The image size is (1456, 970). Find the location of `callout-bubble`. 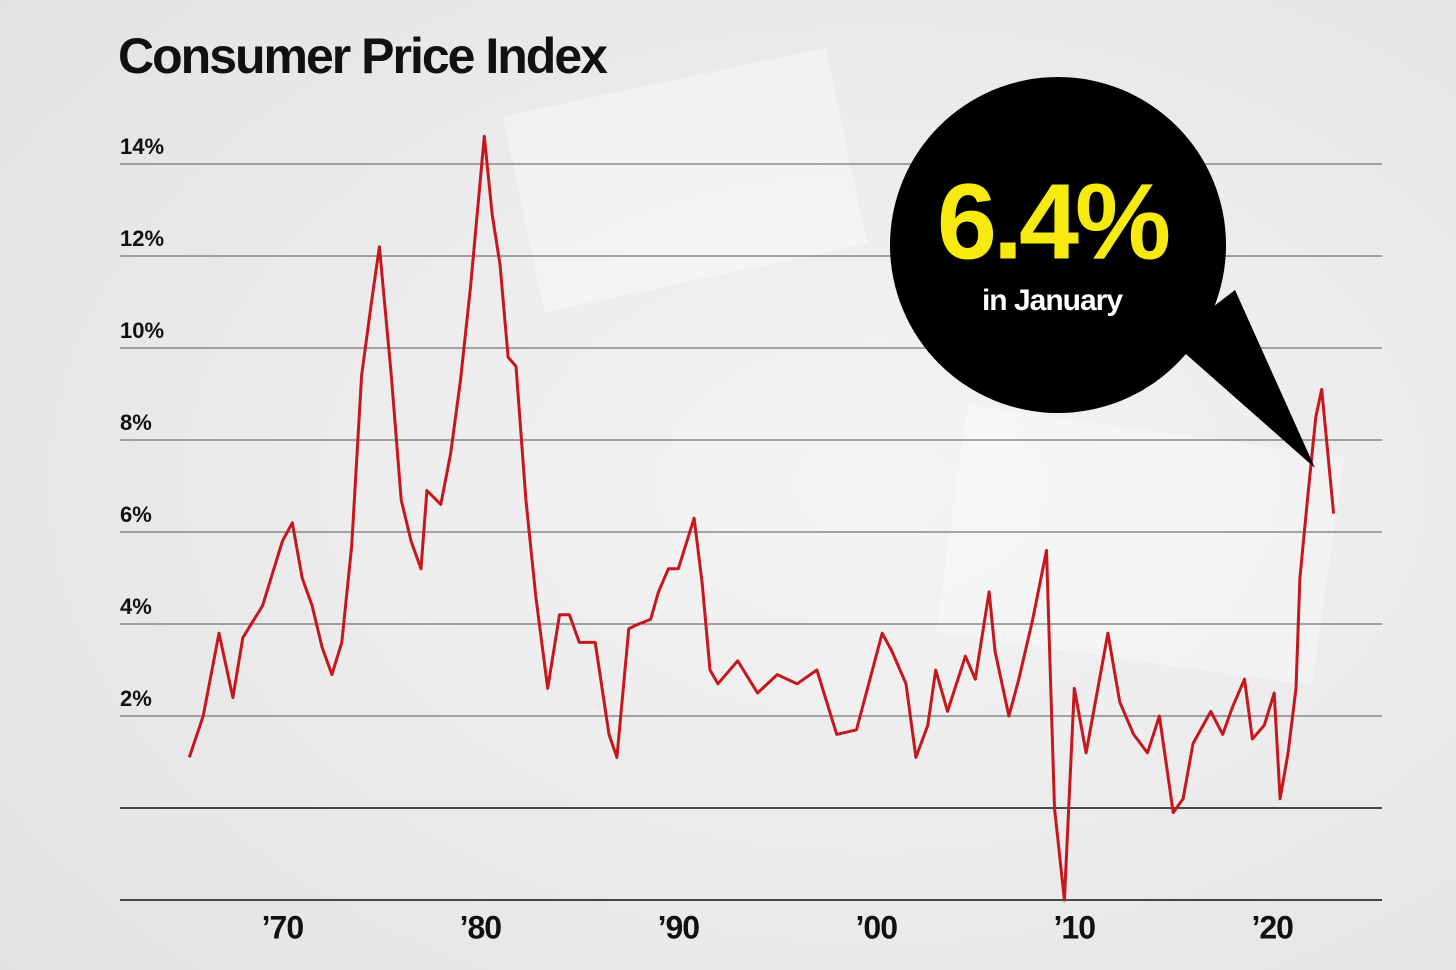

callout-bubble is located at coordinates (1058, 245).